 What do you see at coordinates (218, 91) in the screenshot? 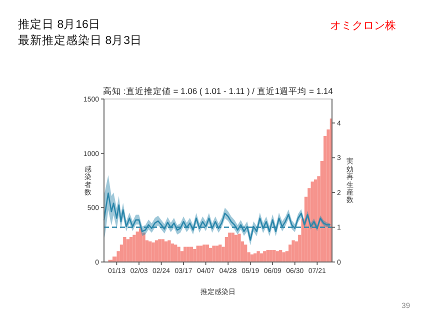
I see `chart-title: 高知 :直近推定値 = 1.06 ( 1.01 - 1.11 ) / 直近1週平均 = 1.14` at bounding box center [218, 91].